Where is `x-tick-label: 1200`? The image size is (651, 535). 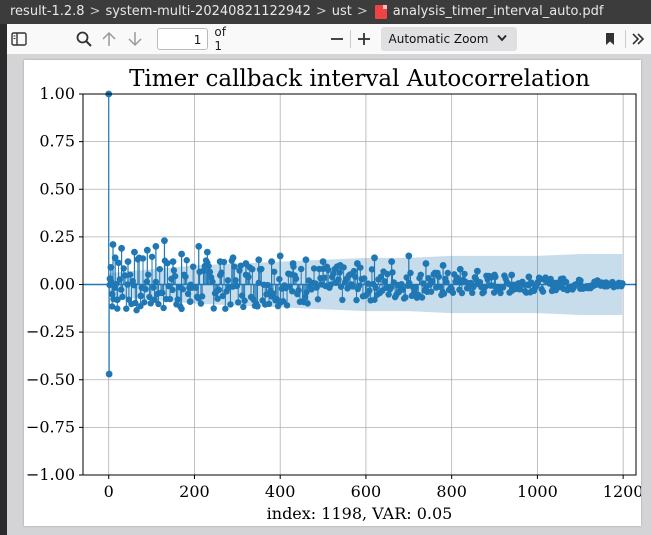
x-tick-label: 1200 is located at coordinates (622, 491).